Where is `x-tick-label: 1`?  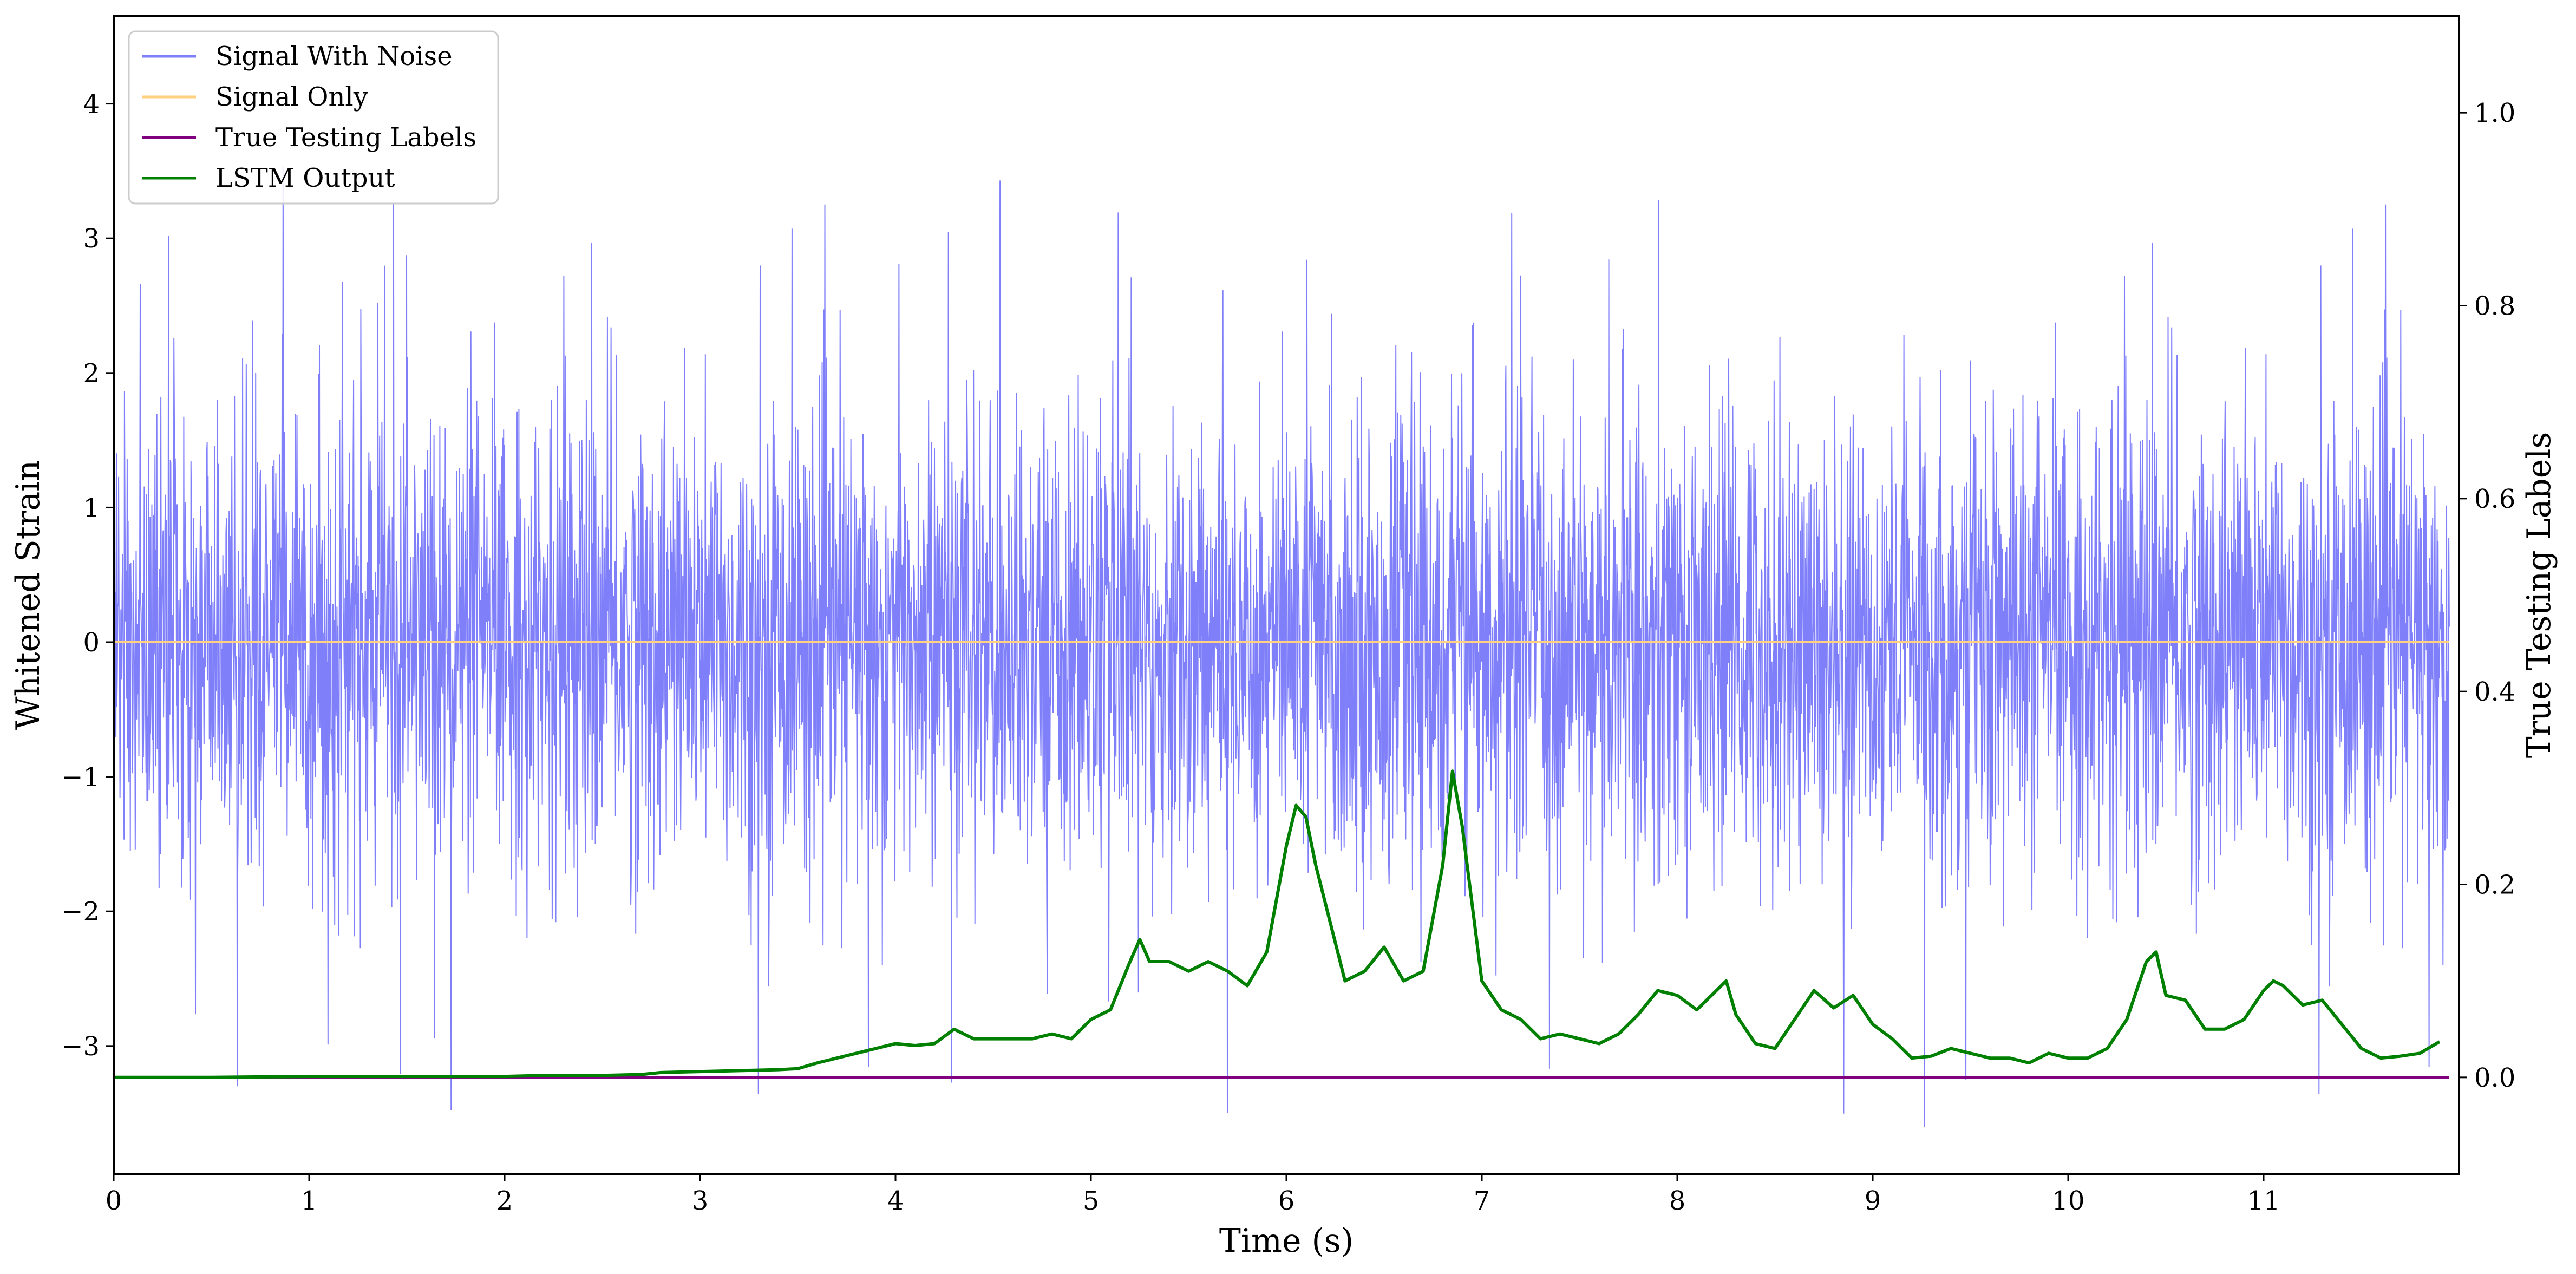 x-tick-label: 1 is located at coordinates (309, 1201).